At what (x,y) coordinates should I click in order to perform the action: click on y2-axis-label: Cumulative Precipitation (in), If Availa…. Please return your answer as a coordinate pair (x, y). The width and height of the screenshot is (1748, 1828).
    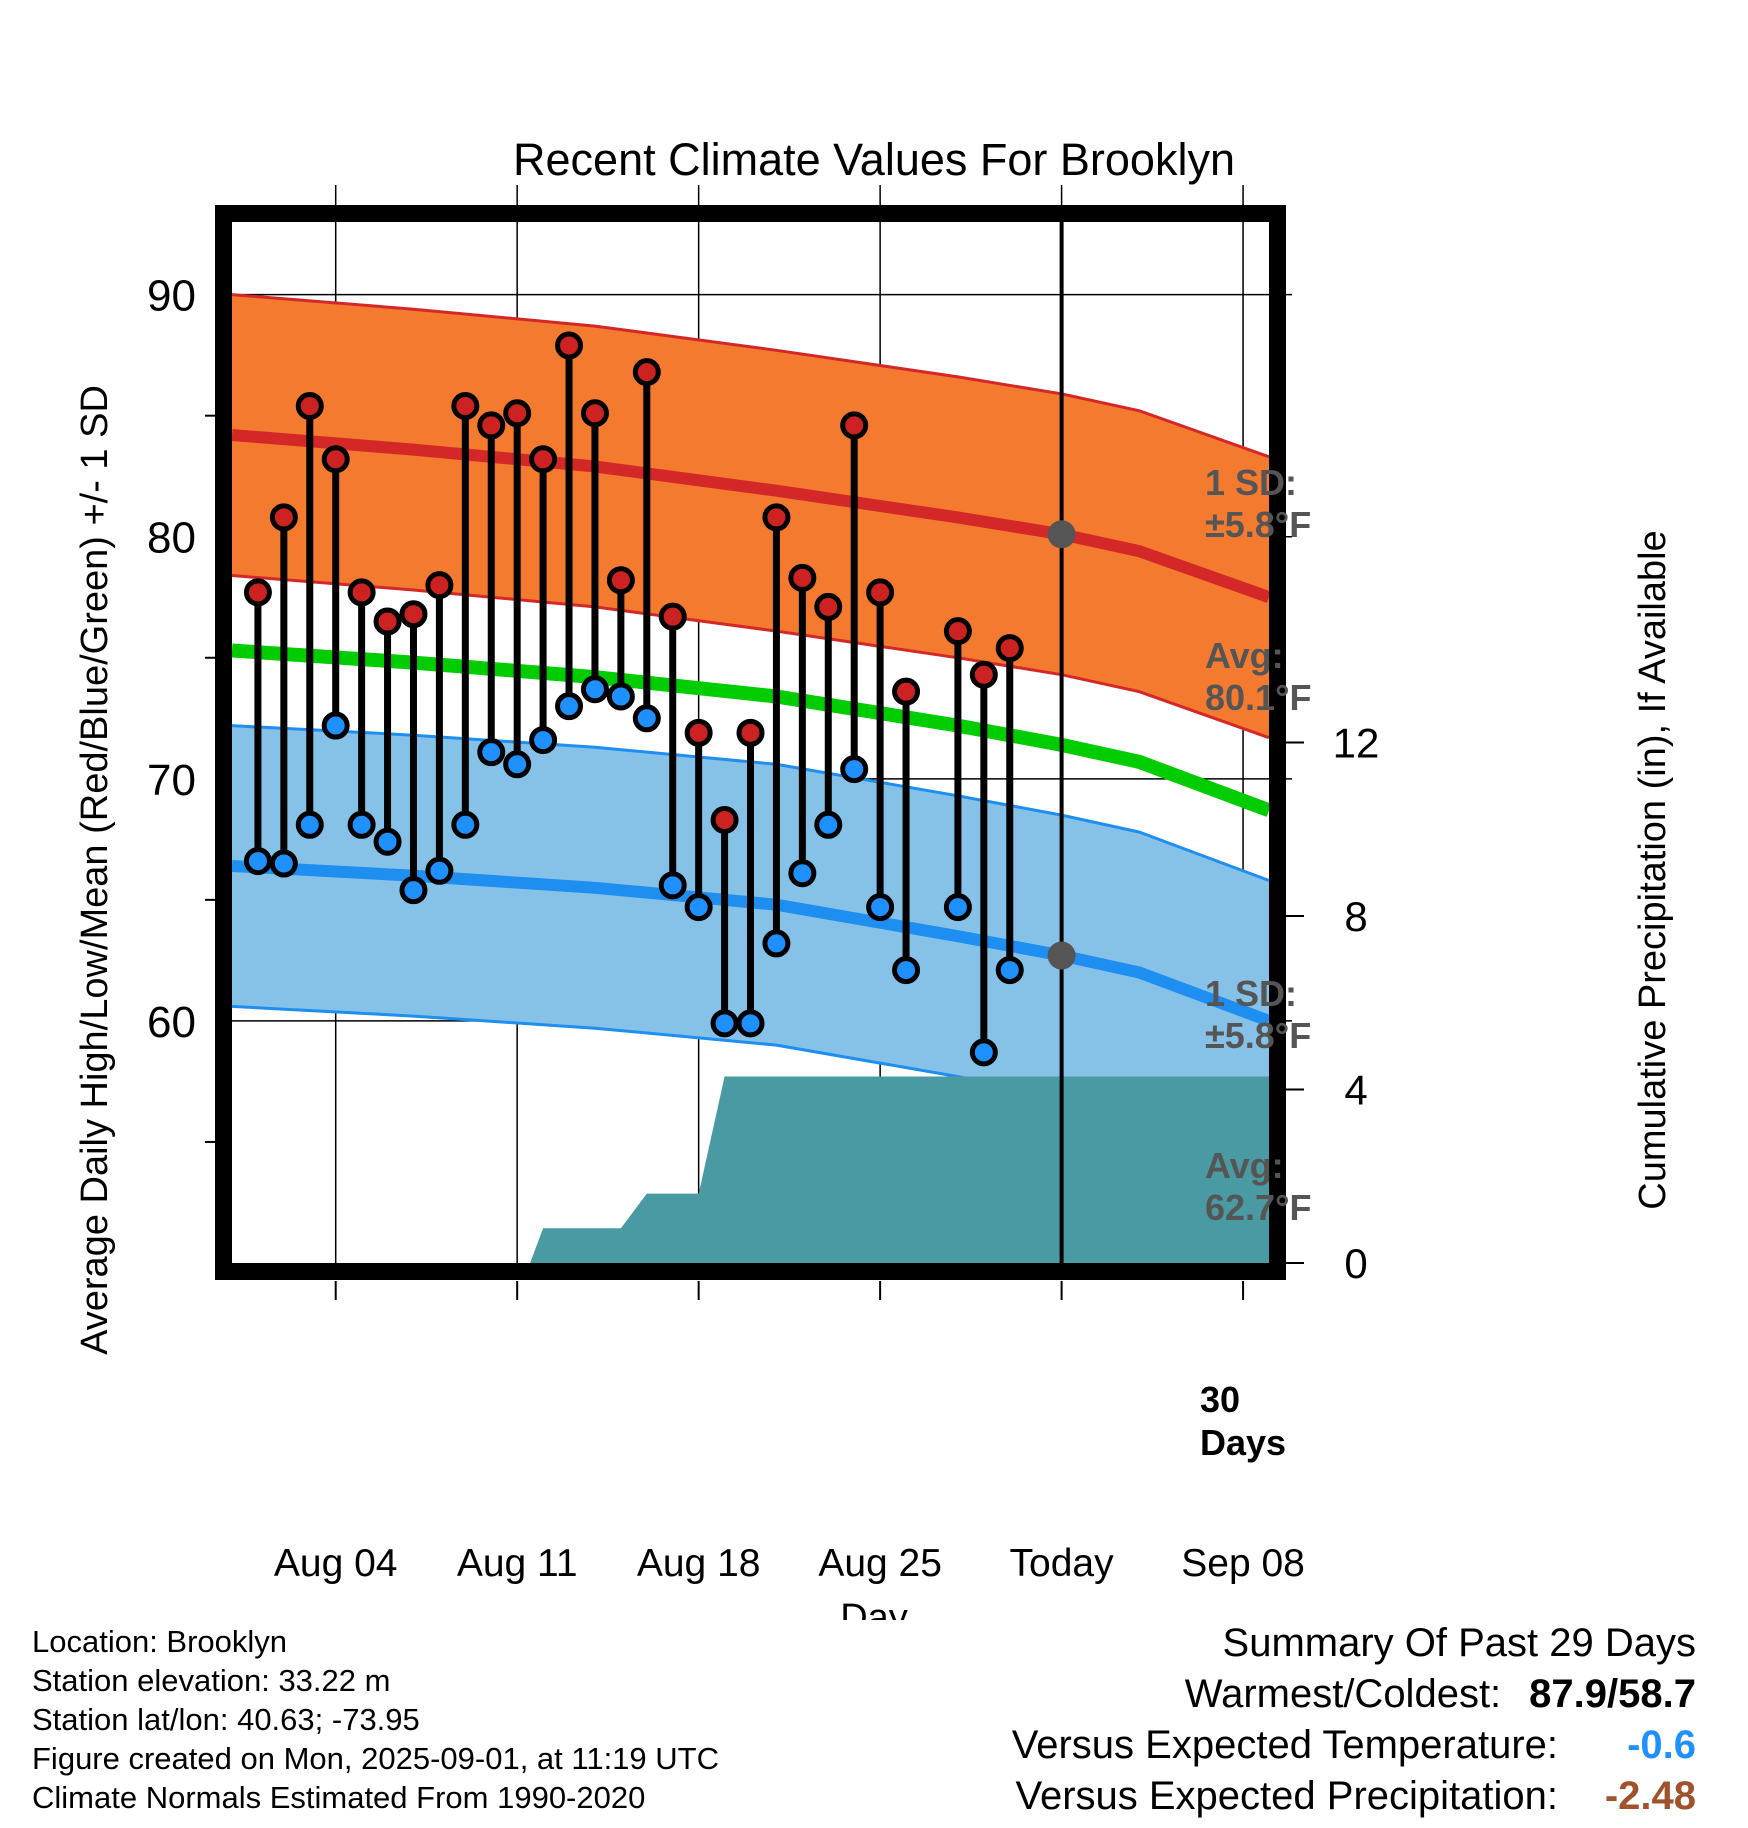
    Looking at the image, I should click on (1653, 869).